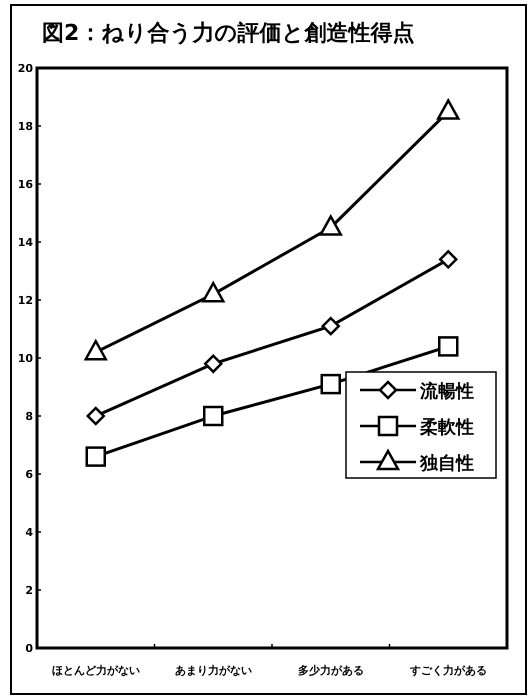  Describe the element at coordinates (213, 670) in the screenshot. I see `x-tick-label: あまり力がない` at that location.